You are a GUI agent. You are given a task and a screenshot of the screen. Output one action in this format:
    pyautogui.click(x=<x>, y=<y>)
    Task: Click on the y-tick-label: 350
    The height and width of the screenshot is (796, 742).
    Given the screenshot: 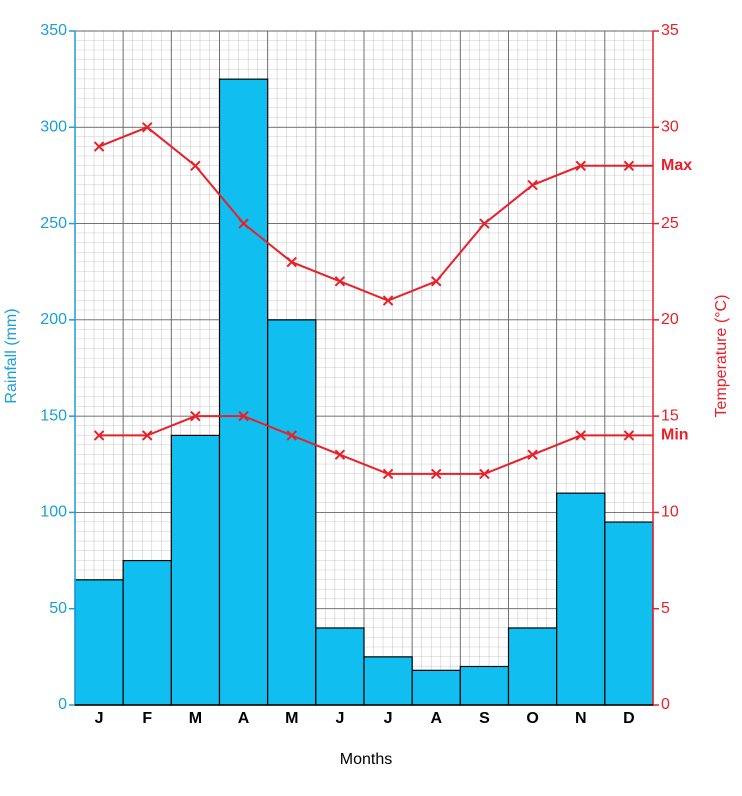 What is the action you would take?
    pyautogui.click(x=53, y=30)
    